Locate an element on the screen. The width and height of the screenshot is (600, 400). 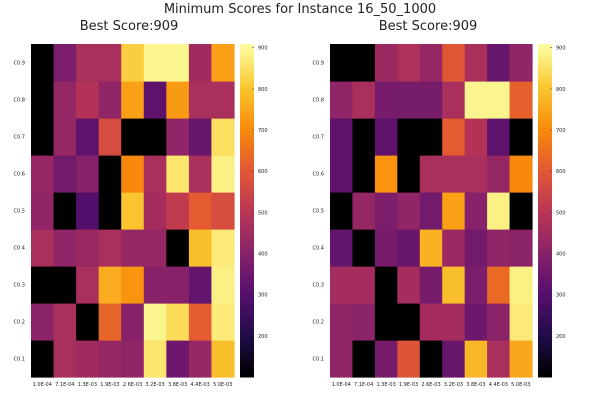
y-tick-label: C0.1 is located at coordinates (318, 360).